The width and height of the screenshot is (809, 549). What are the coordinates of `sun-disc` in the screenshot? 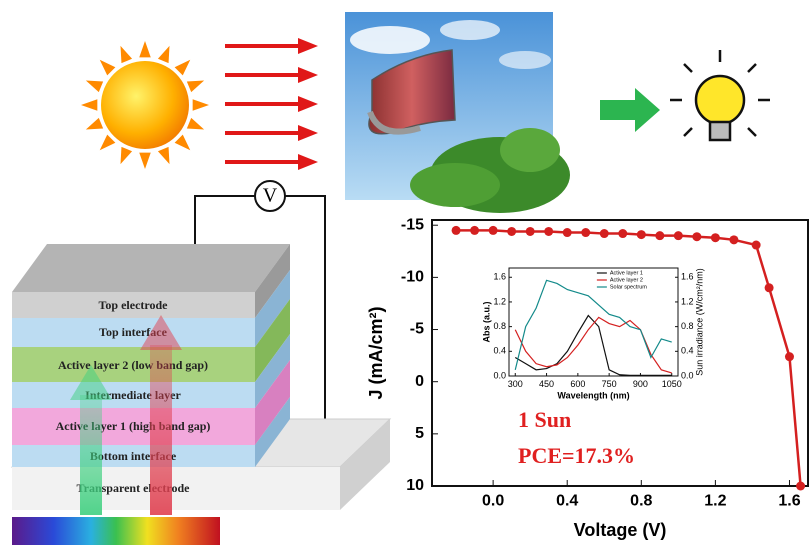 It's located at (145, 105).